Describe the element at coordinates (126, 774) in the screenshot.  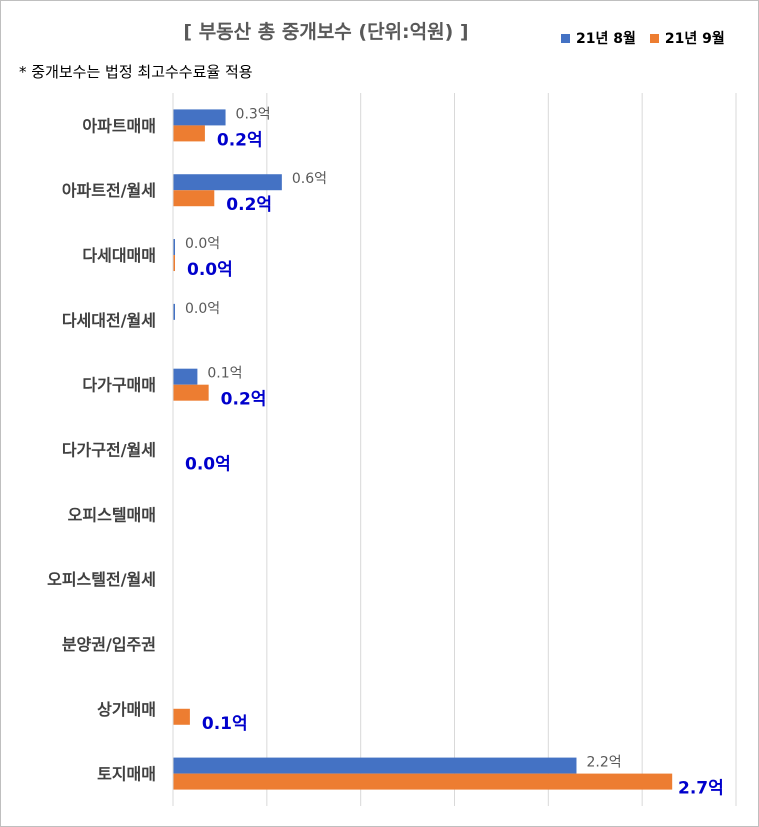
I see `category-label: 토지매매` at that location.